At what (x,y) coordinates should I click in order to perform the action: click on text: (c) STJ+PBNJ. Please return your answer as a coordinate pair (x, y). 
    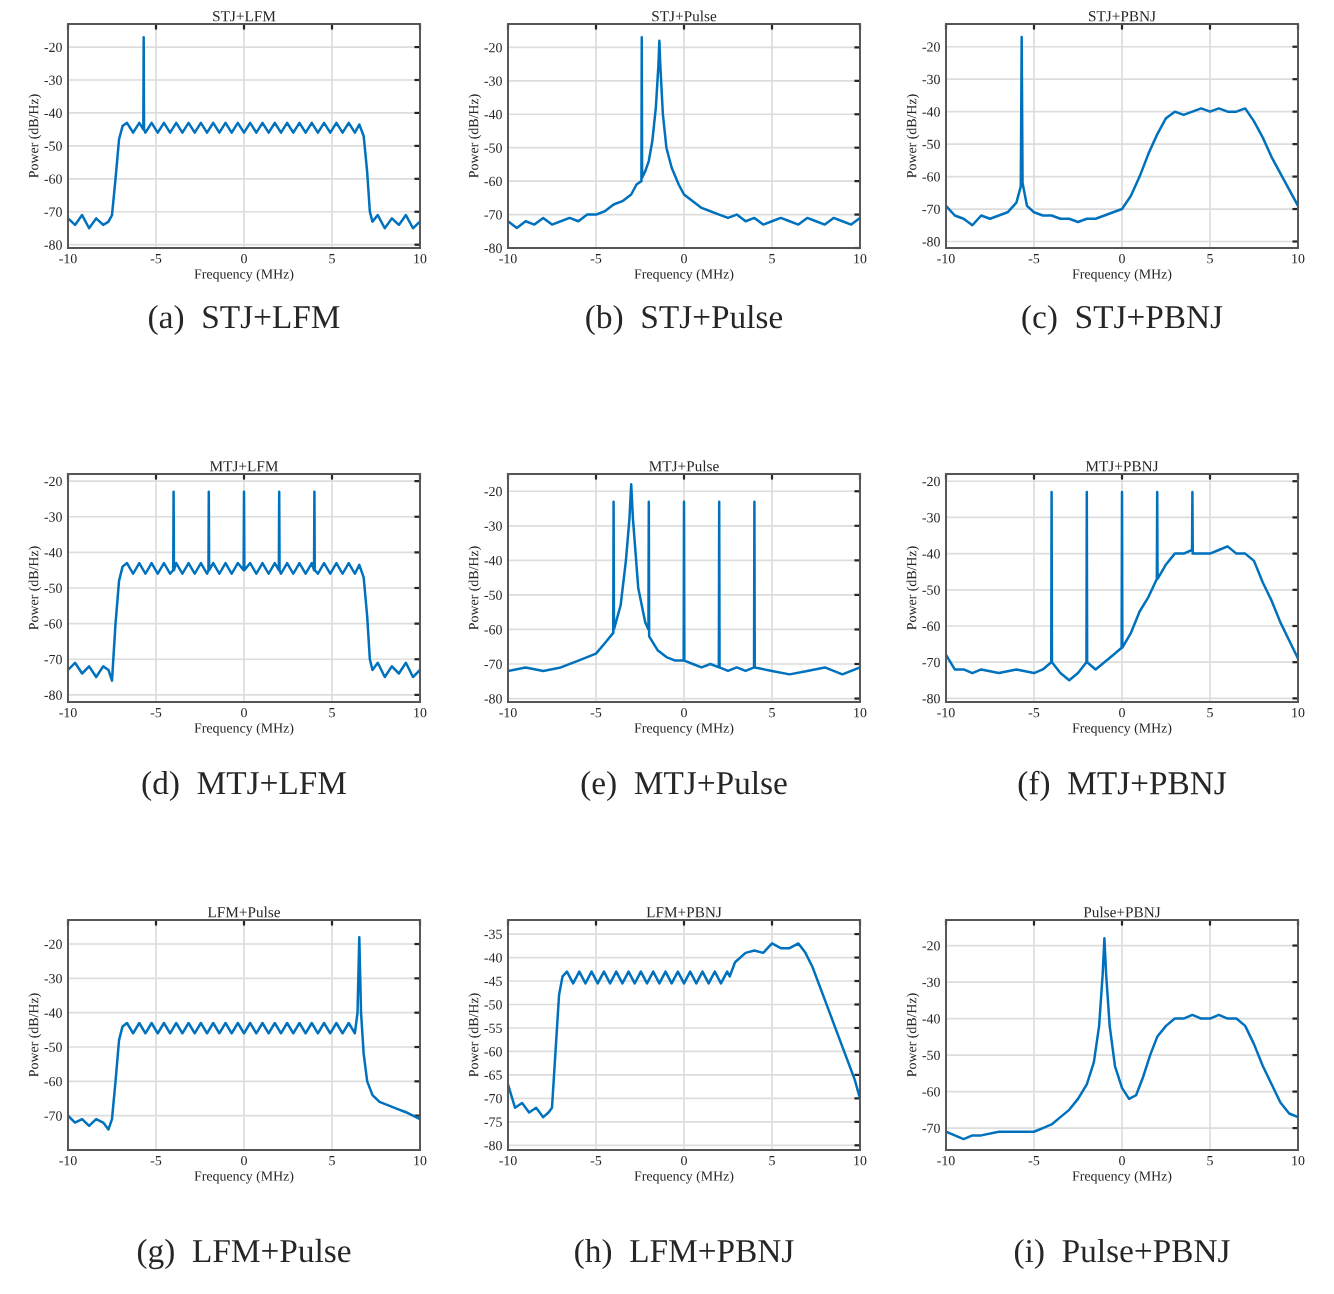
    Looking at the image, I should click on (1122, 320).